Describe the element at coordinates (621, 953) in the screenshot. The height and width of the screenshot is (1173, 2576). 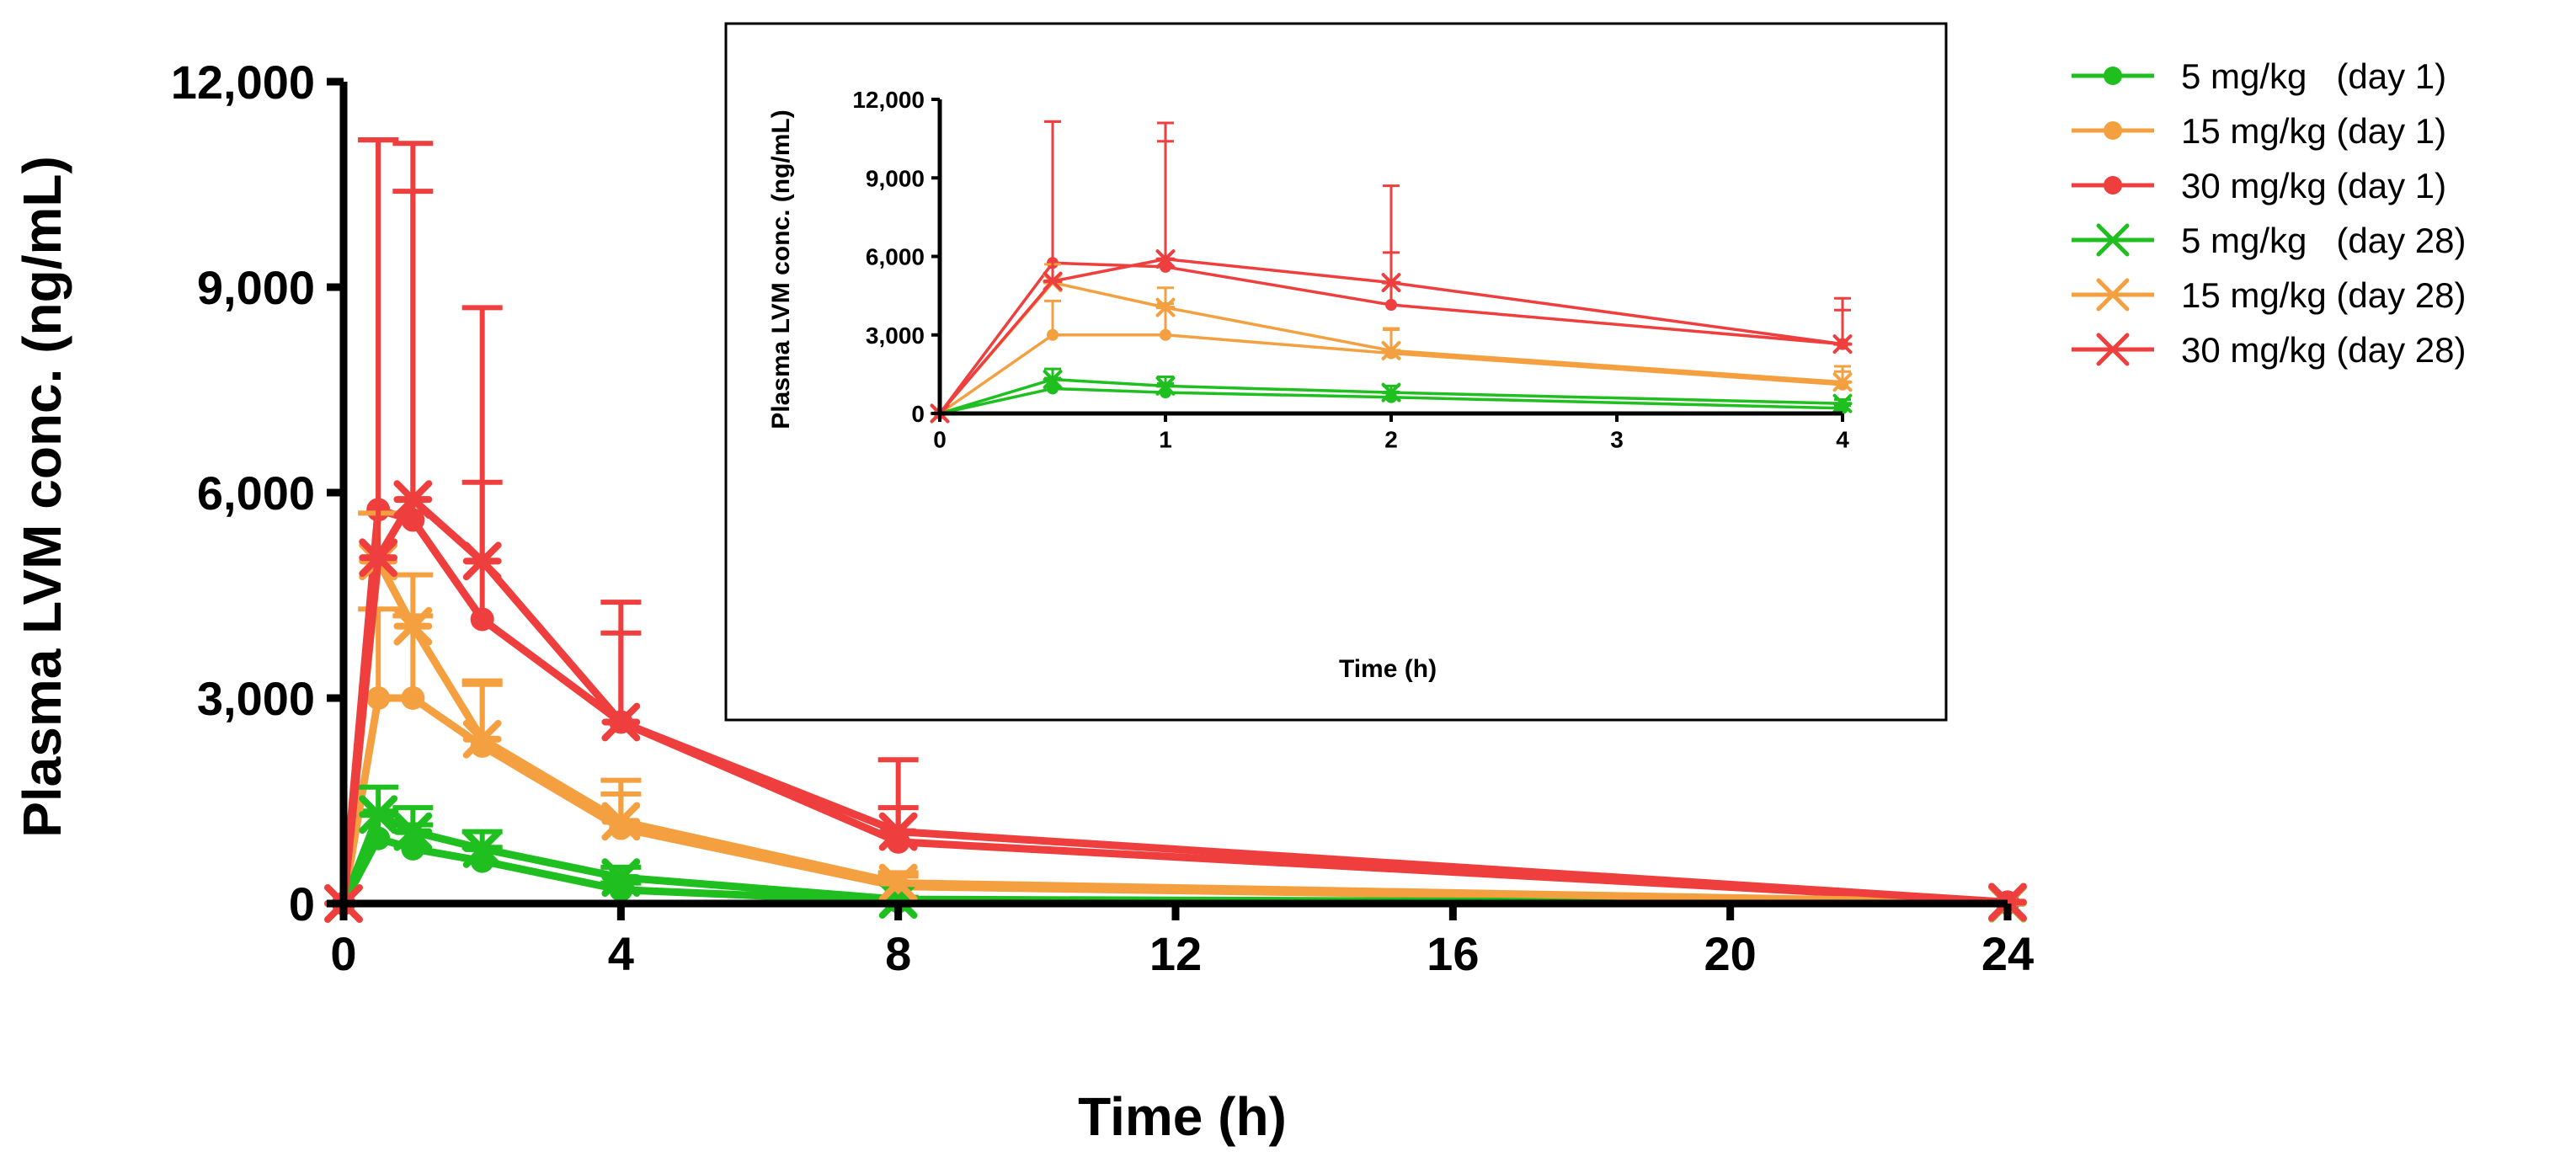
I see `main-x-tick-label: 4` at that location.